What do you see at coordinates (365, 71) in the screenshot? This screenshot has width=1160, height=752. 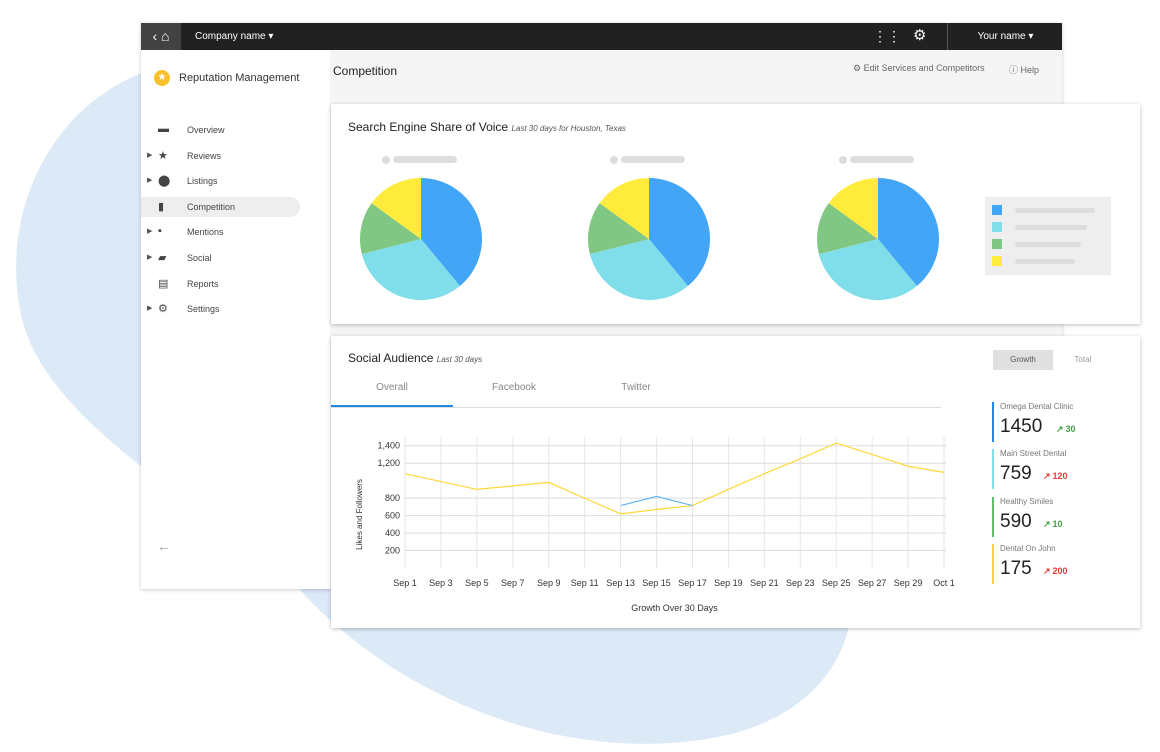 I see `page-title: Competition` at bounding box center [365, 71].